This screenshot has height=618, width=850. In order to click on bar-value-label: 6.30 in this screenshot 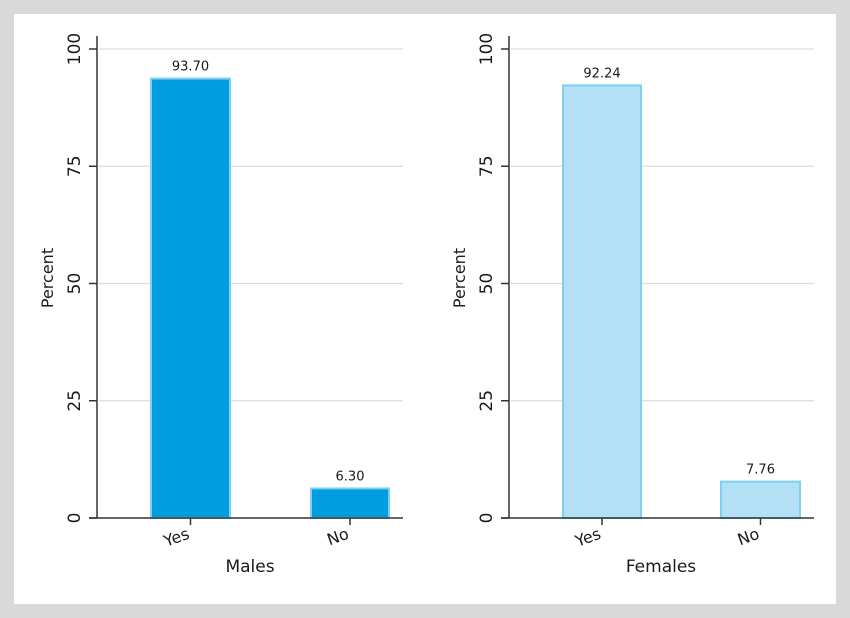, I will do `click(350, 476)`.